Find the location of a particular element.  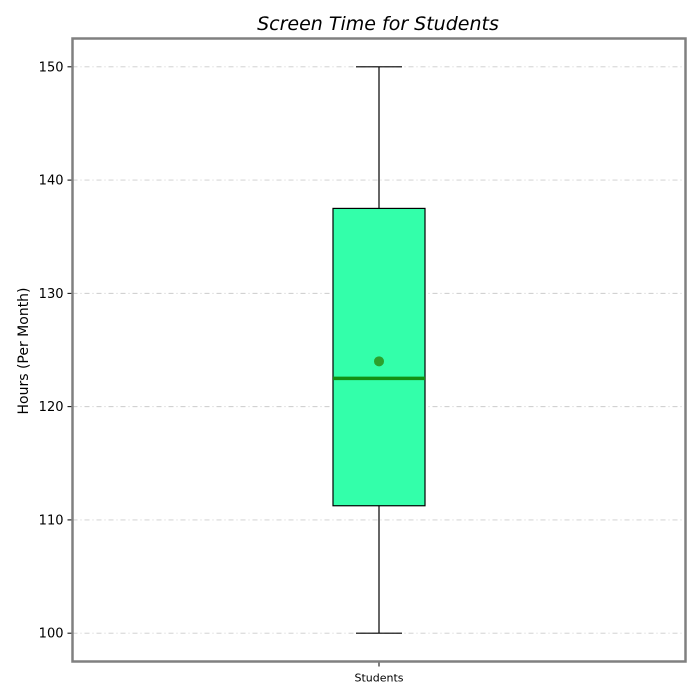

mean-marker is located at coordinates (379, 361).